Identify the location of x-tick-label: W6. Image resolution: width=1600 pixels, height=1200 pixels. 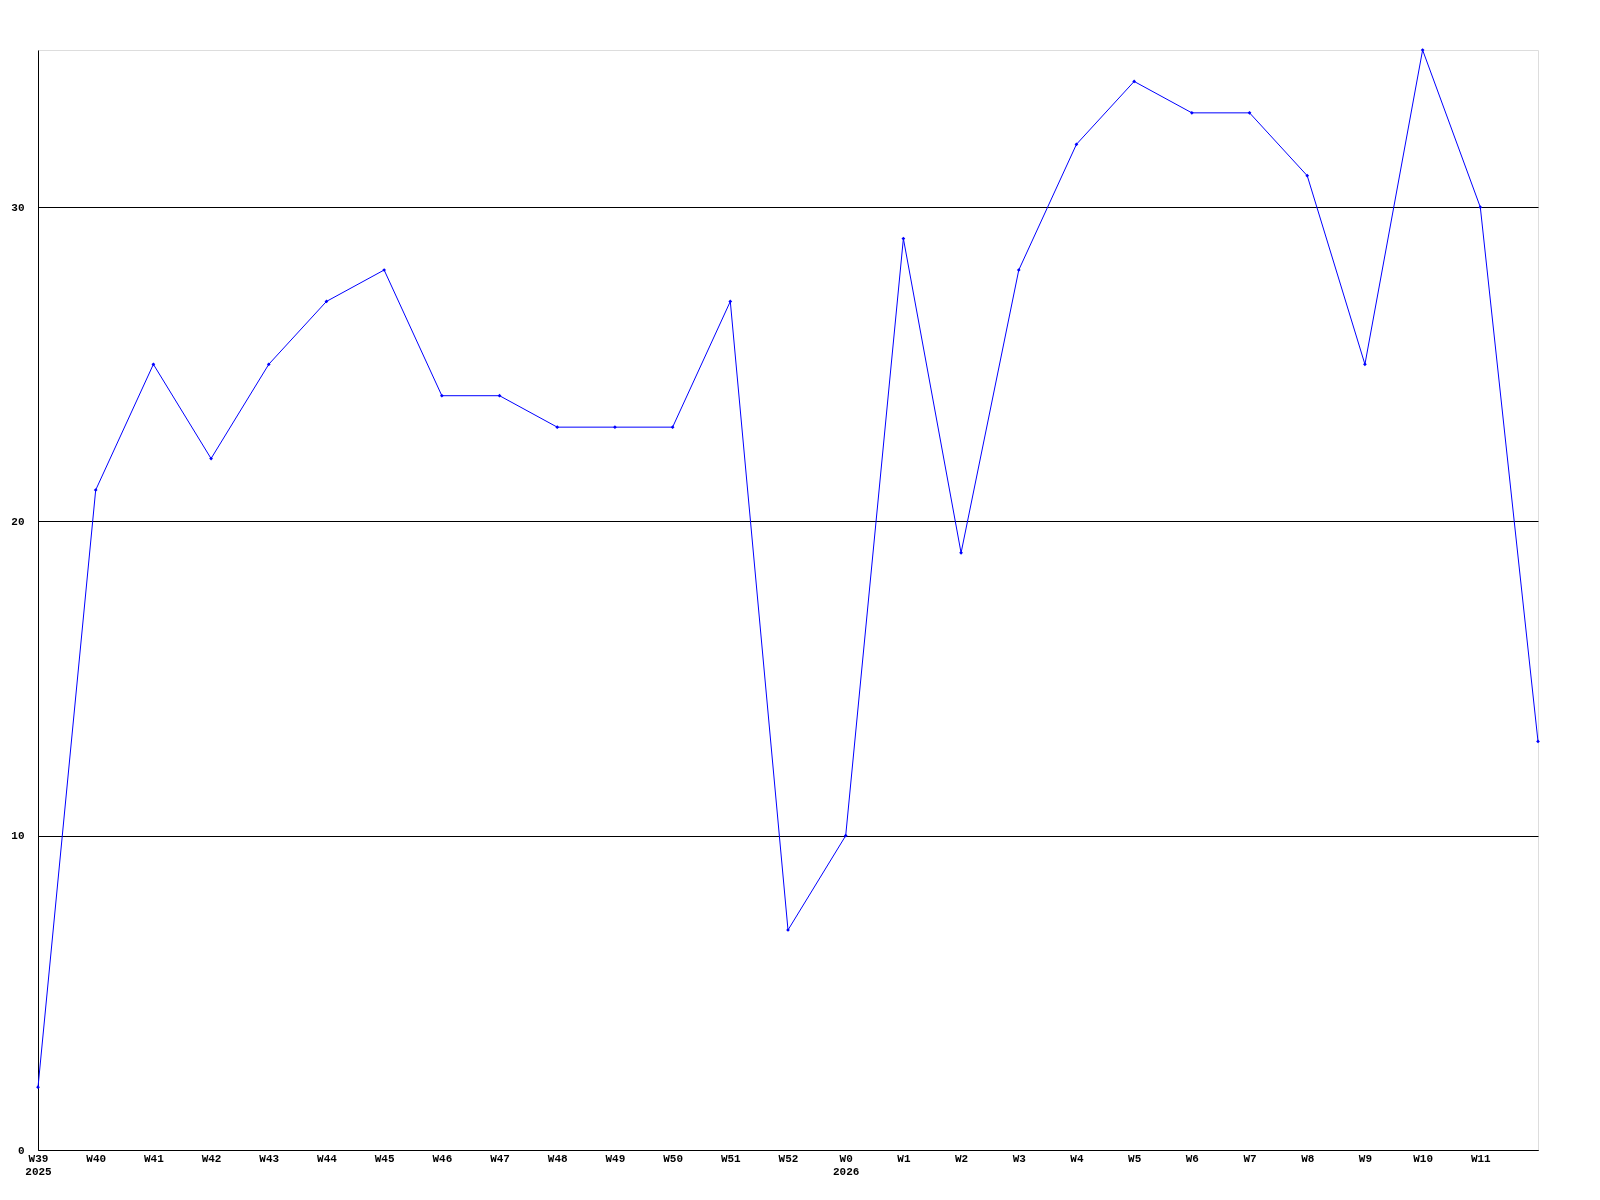
(1192, 1158).